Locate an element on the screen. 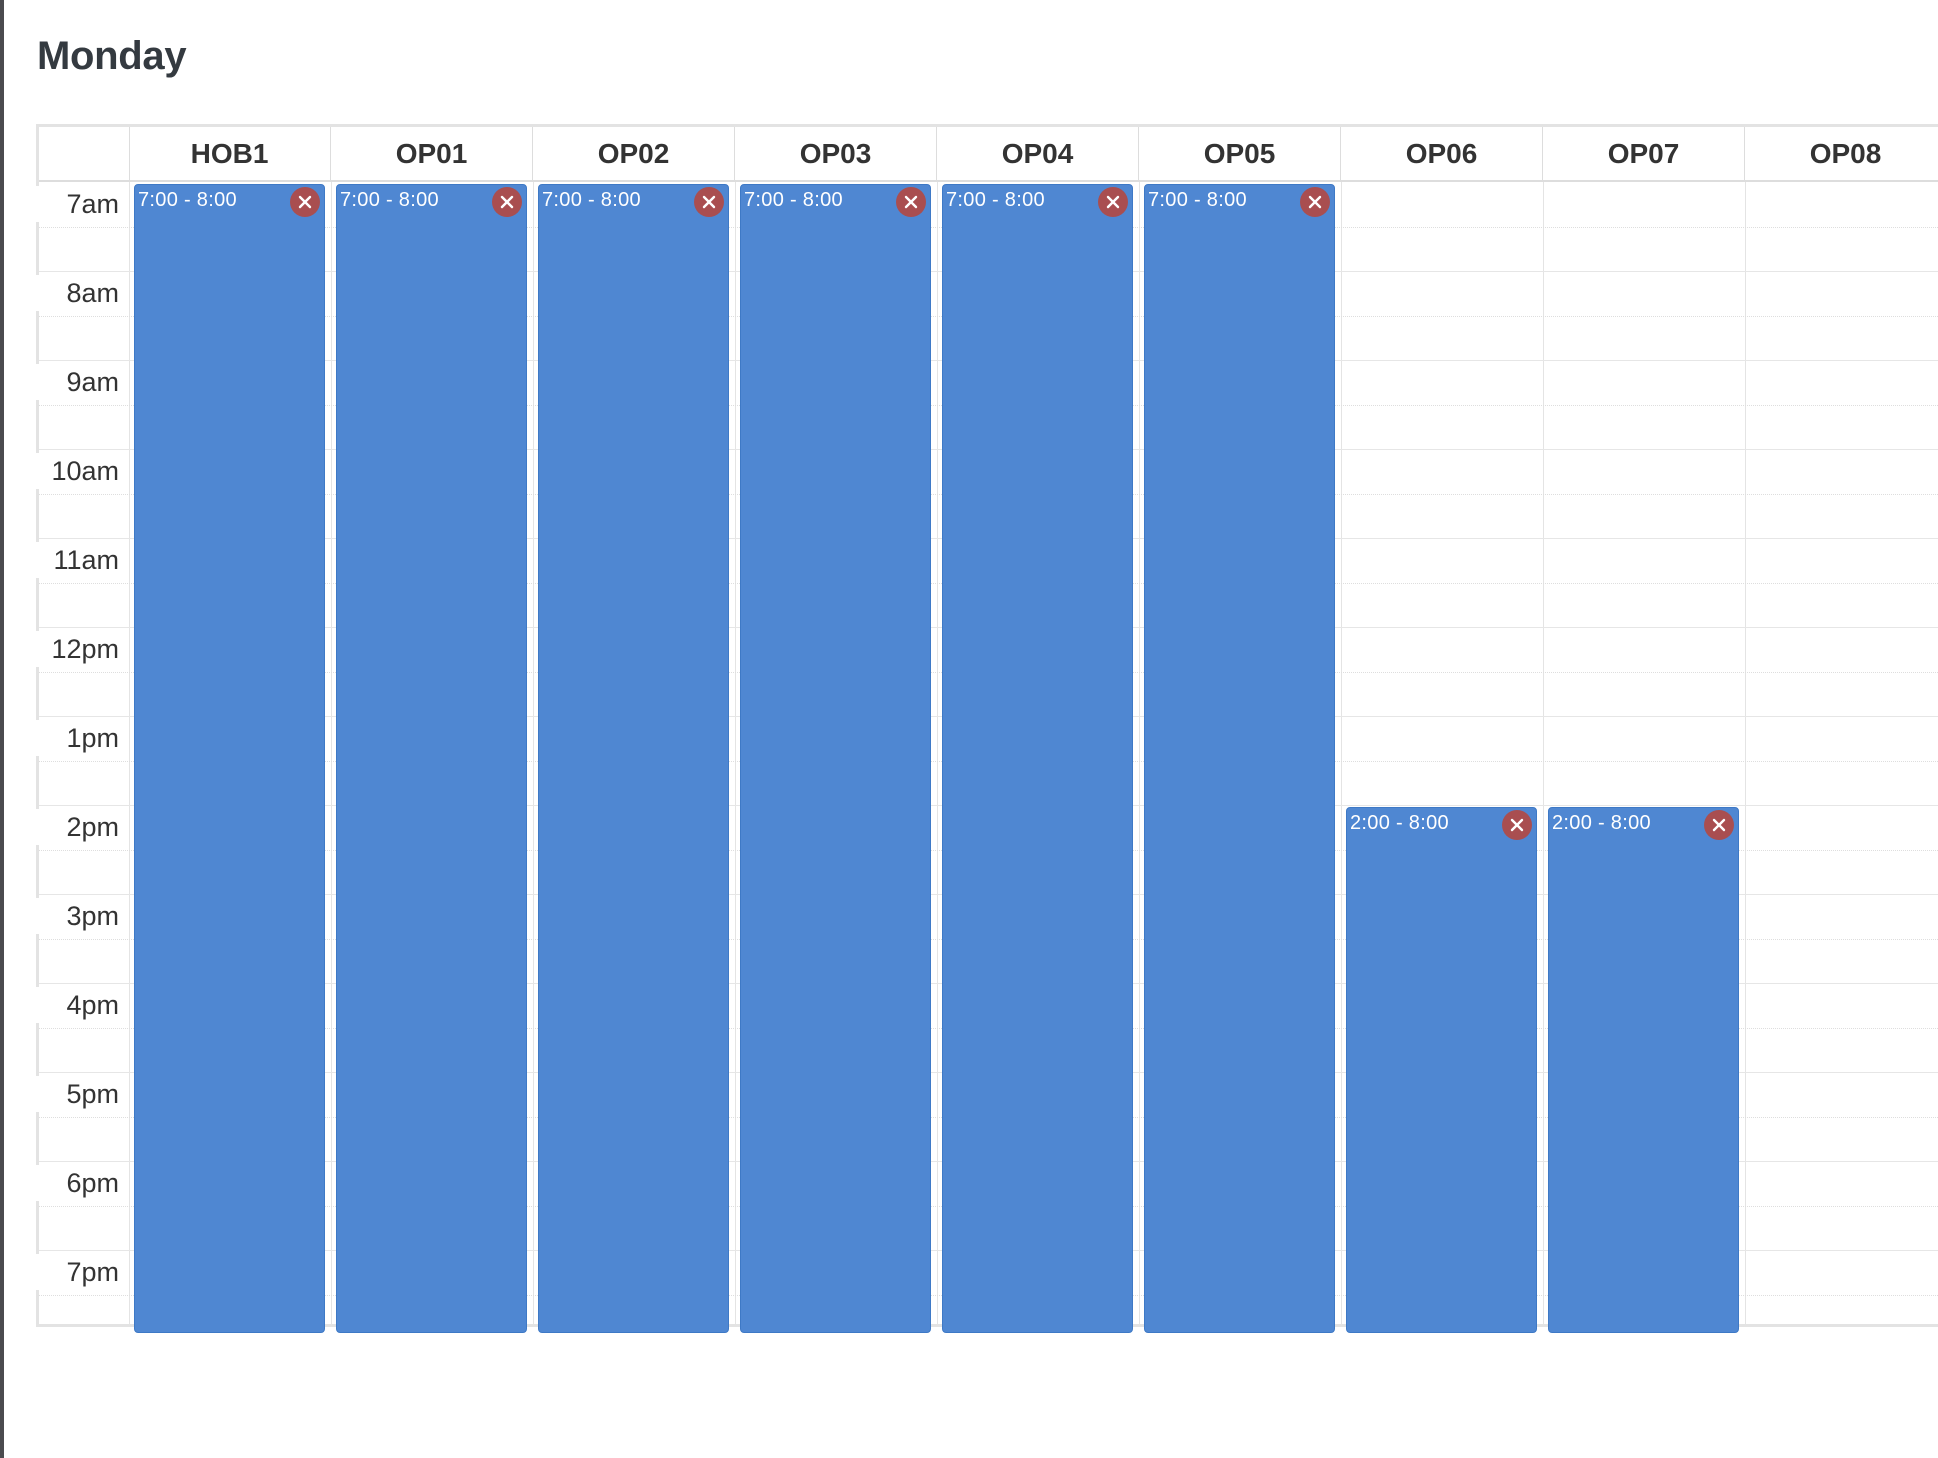 Image resolution: width=1938 pixels, height=1458 pixels. time-label-6pm: 6pm is located at coordinates (76, 1183).